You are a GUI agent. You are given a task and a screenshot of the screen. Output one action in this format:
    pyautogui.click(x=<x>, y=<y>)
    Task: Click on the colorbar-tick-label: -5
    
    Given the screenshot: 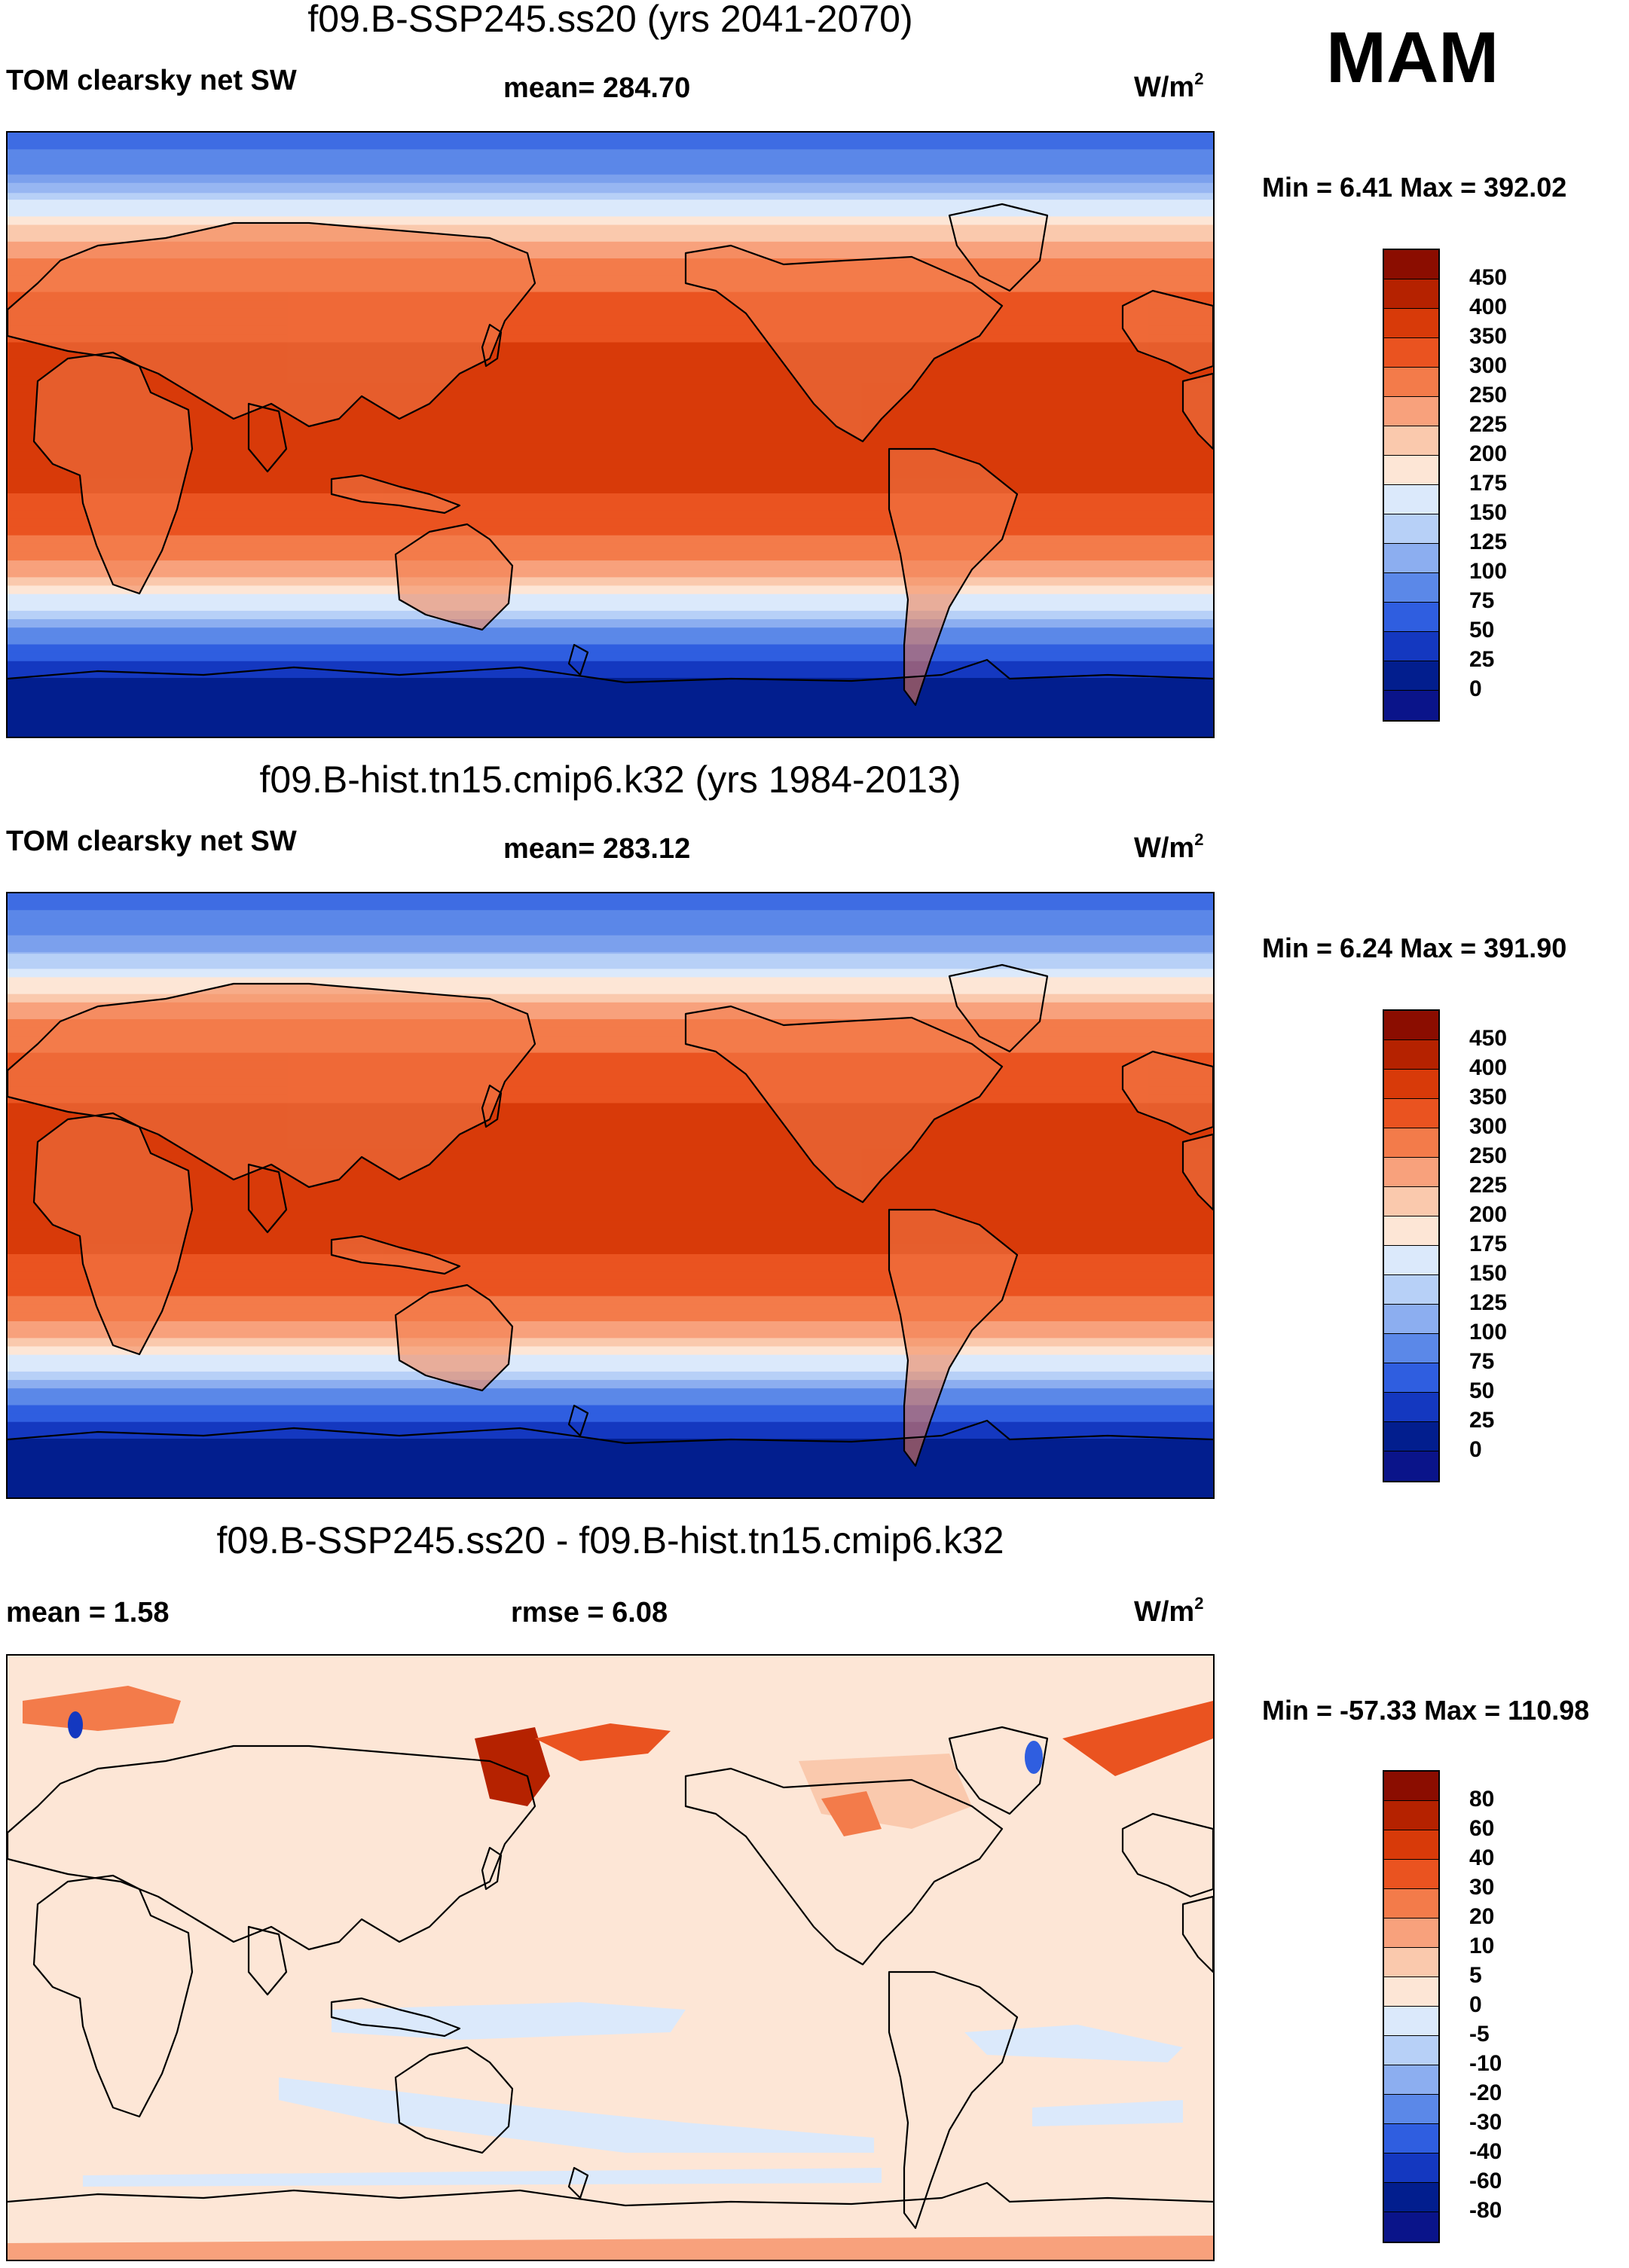 What is the action you would take?
    pyautogui.click(x=1479, y=2034)
    